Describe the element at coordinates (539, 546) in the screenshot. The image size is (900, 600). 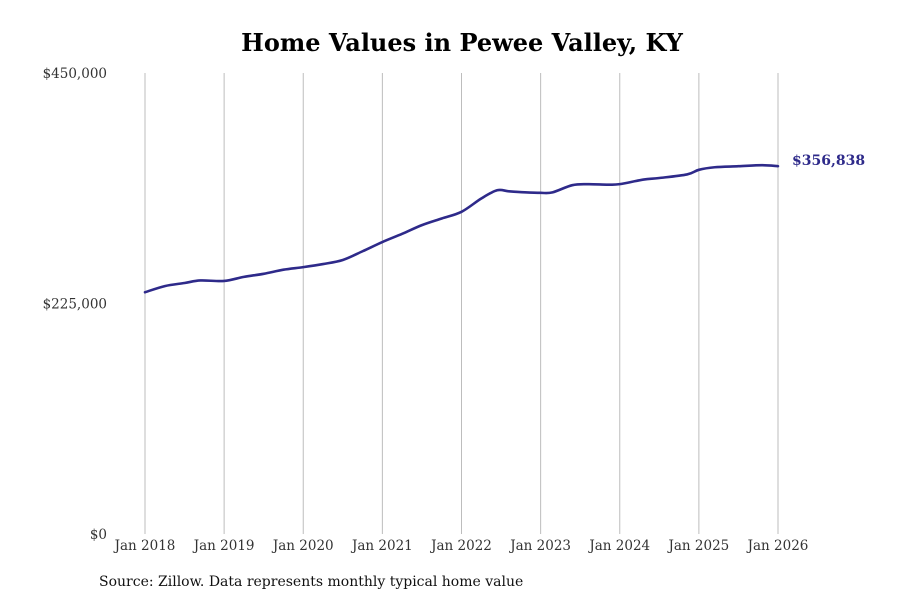
I see `x-tick-label: Jan 2023` at that location.